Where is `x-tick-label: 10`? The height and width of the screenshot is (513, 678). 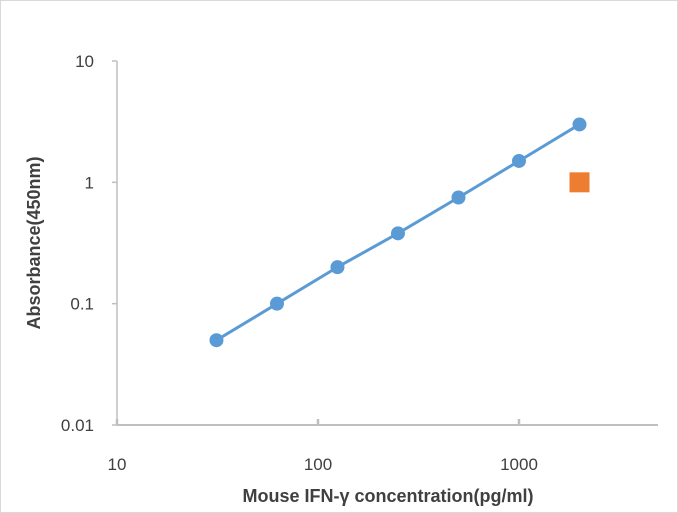
x-tick-label: 10 is located at coordinates (117, 464).